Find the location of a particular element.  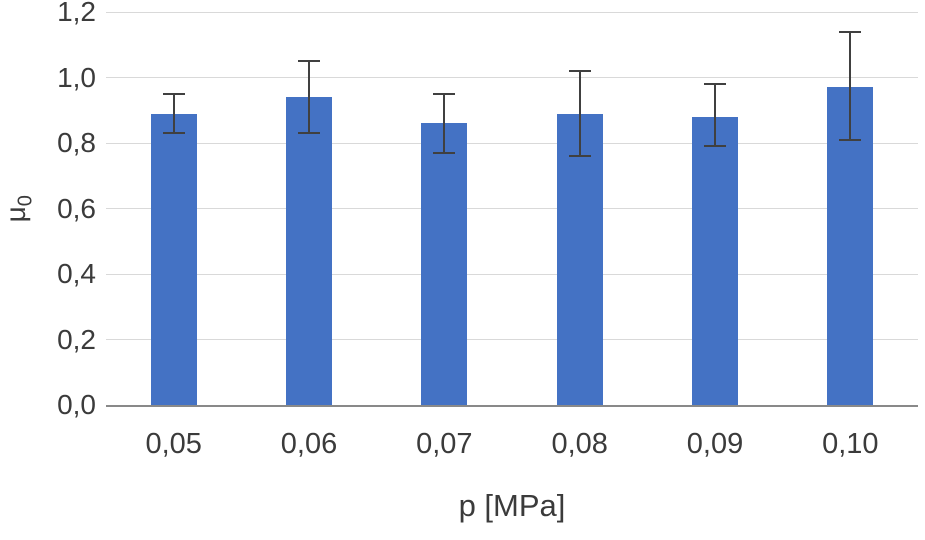

x-axis-title: p [MPa] is located at coordinates (512, 505).